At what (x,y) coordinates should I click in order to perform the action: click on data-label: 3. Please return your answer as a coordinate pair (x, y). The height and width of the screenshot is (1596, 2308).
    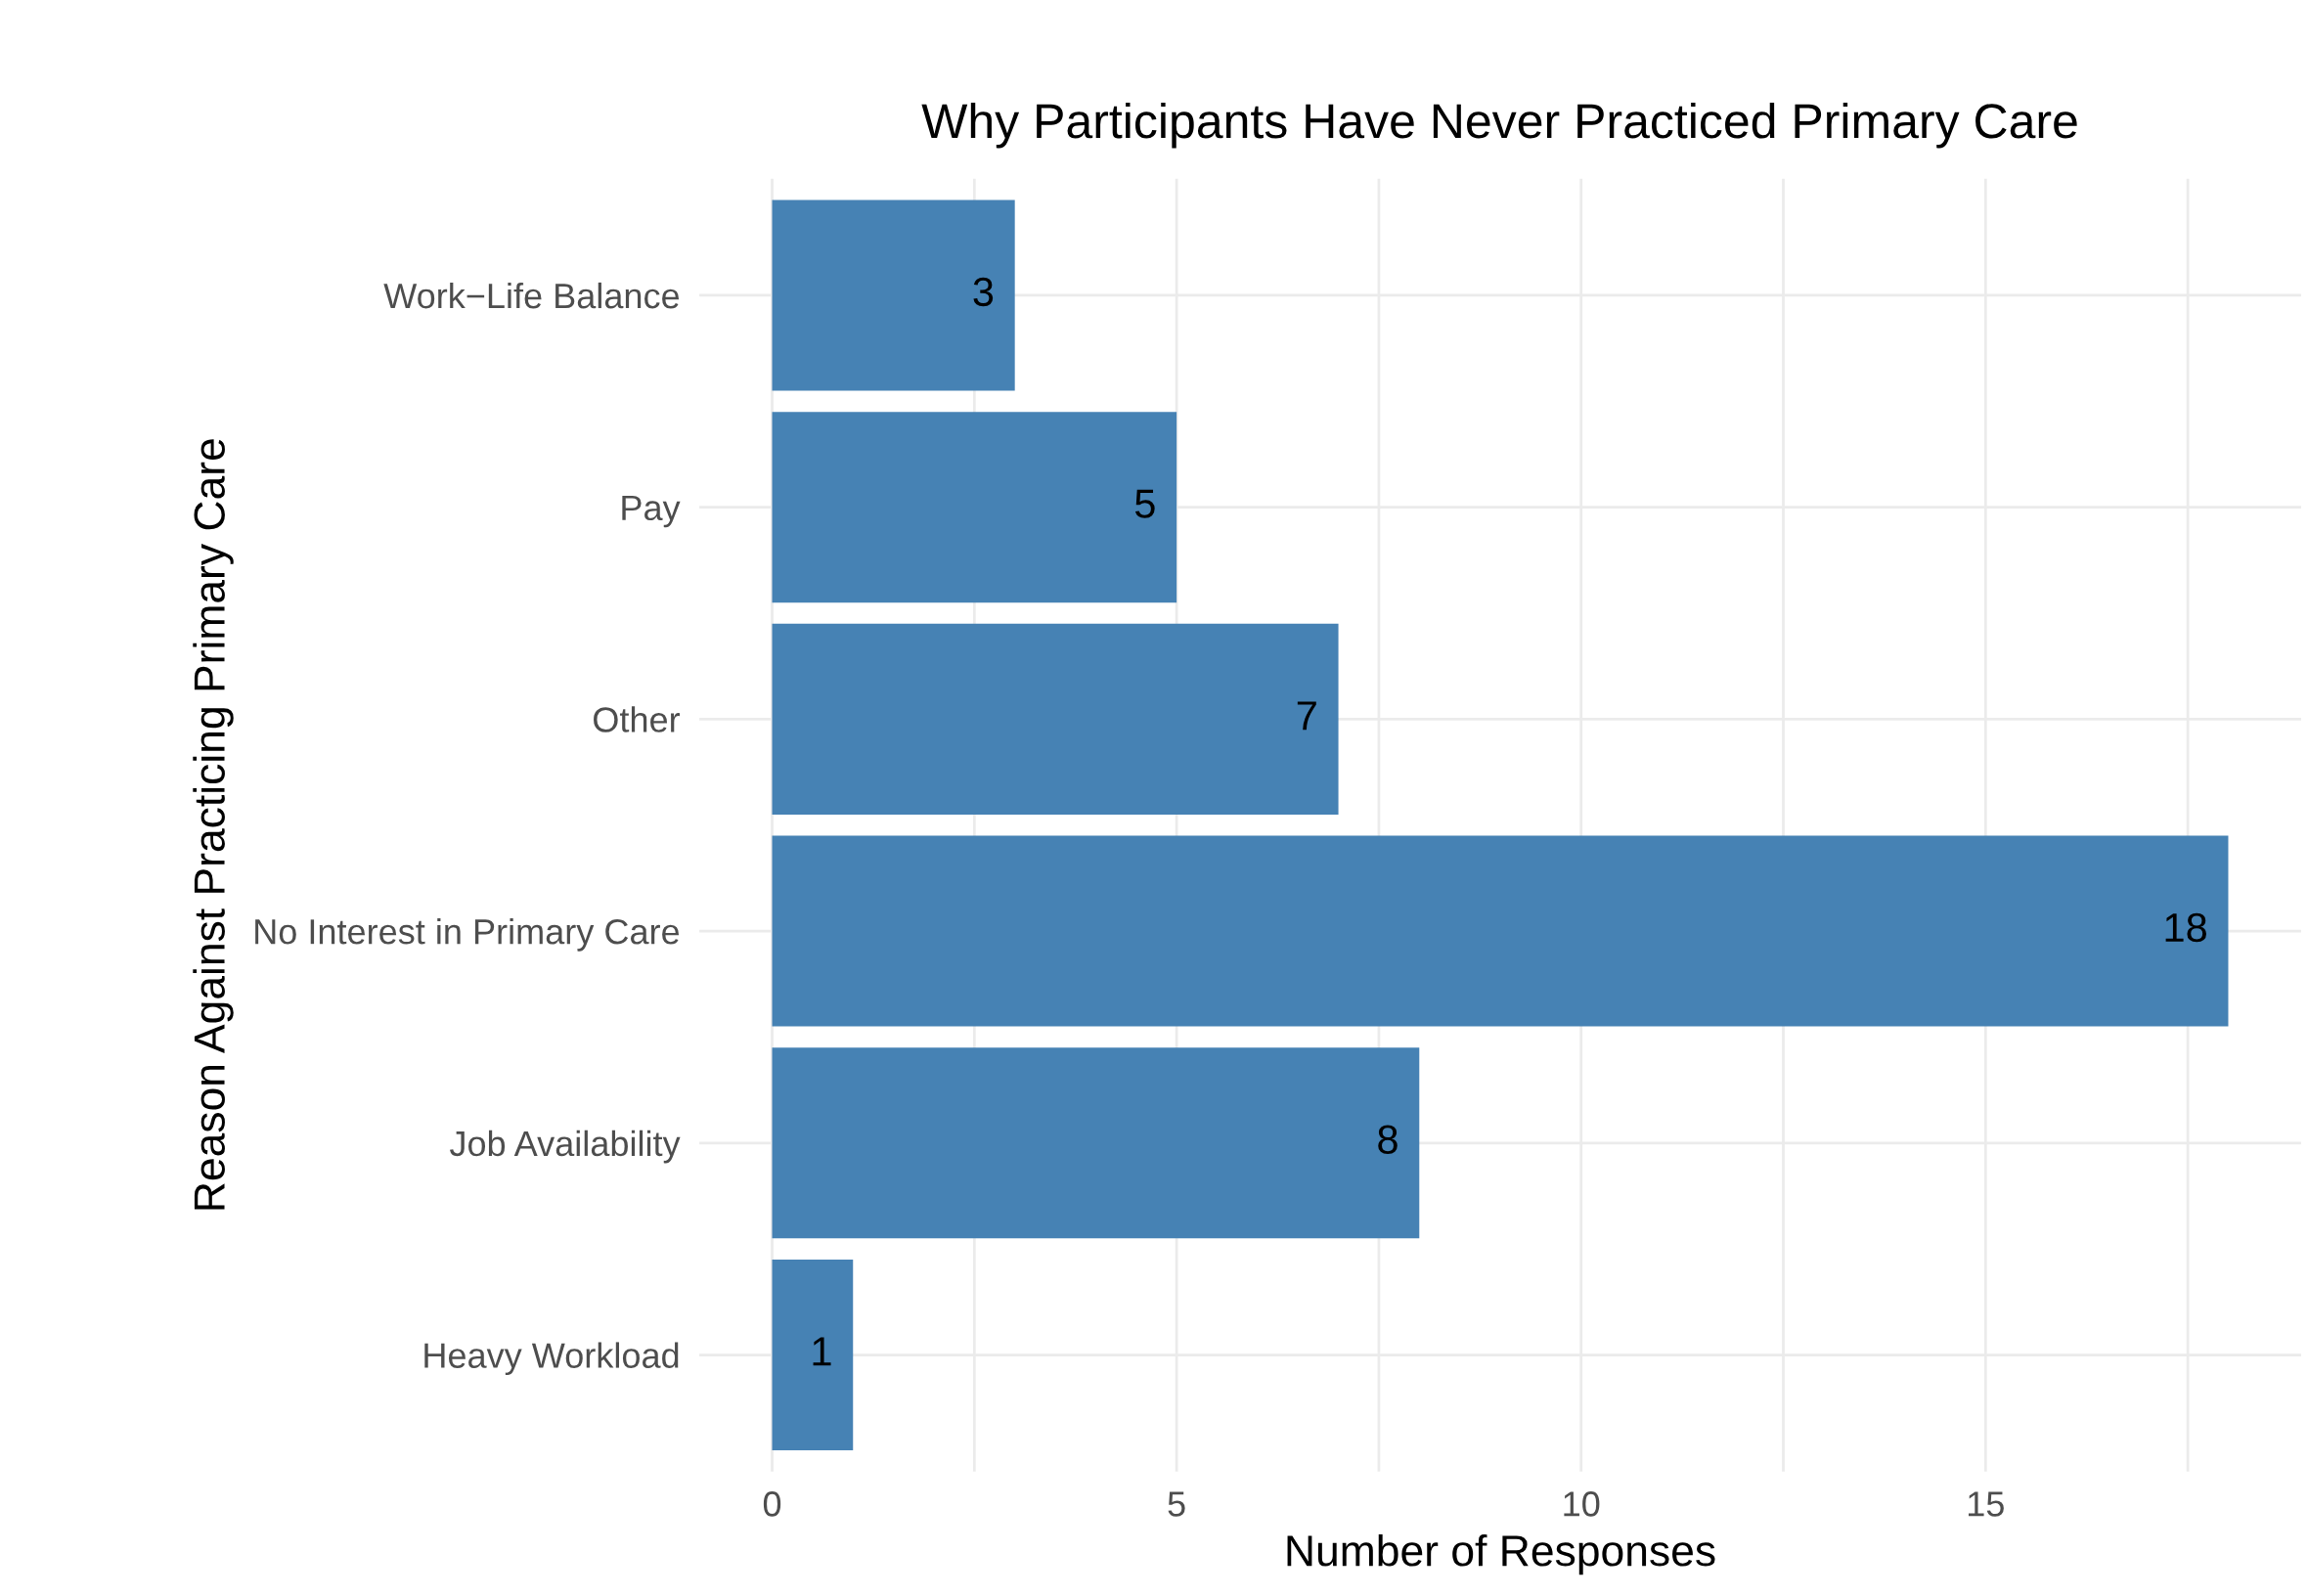
    Looking at the image, I should click on (983, 292).